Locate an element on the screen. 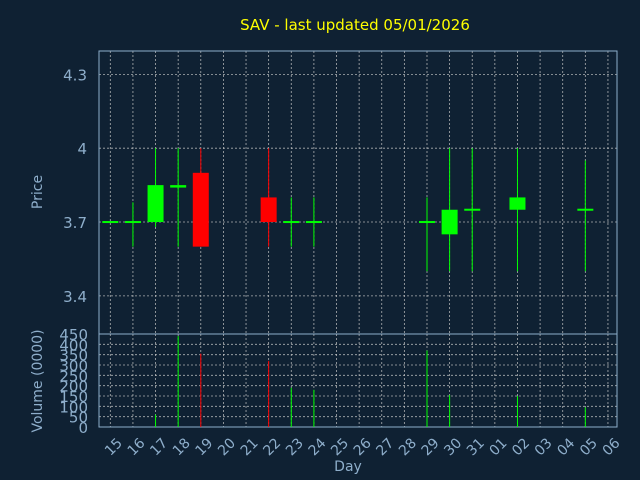  volume-tick-label: 400 is located at coordinates (73, 345).